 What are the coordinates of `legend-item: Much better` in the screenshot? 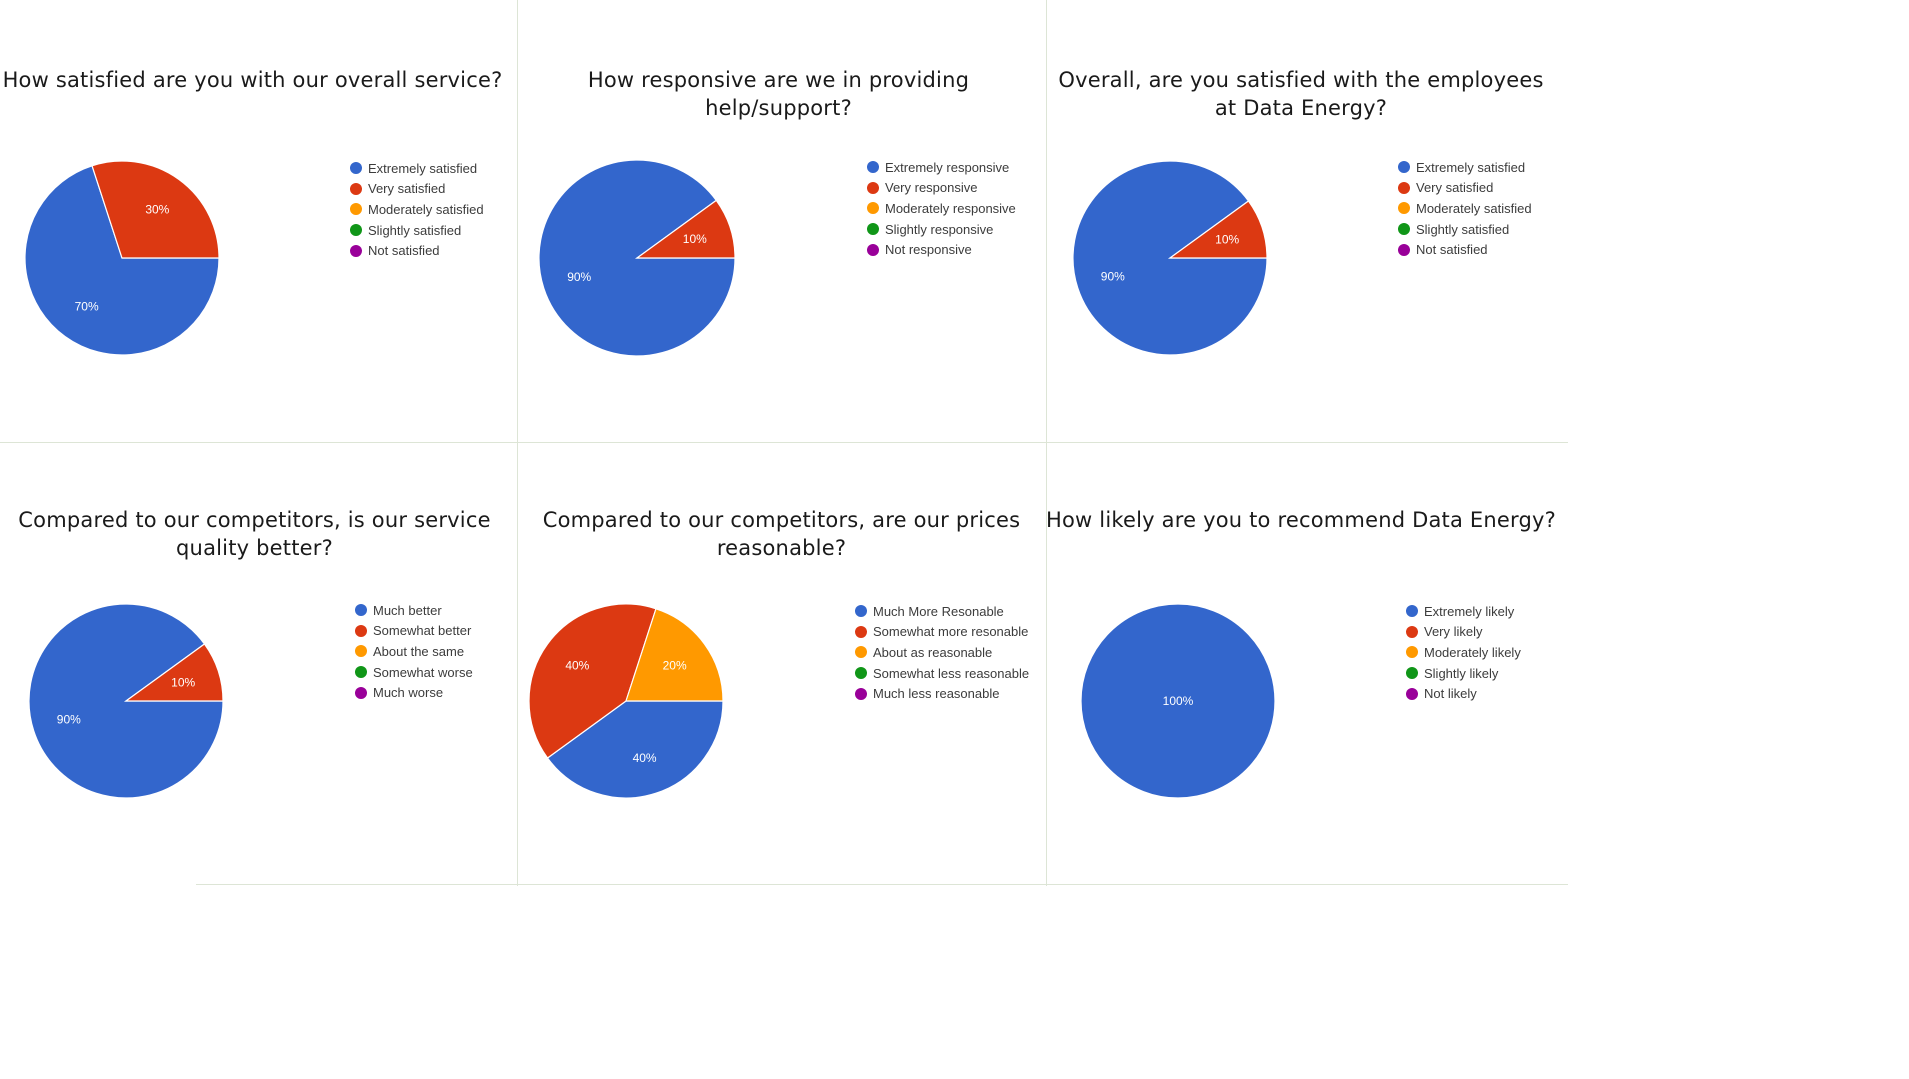 It's located at (414, 610).